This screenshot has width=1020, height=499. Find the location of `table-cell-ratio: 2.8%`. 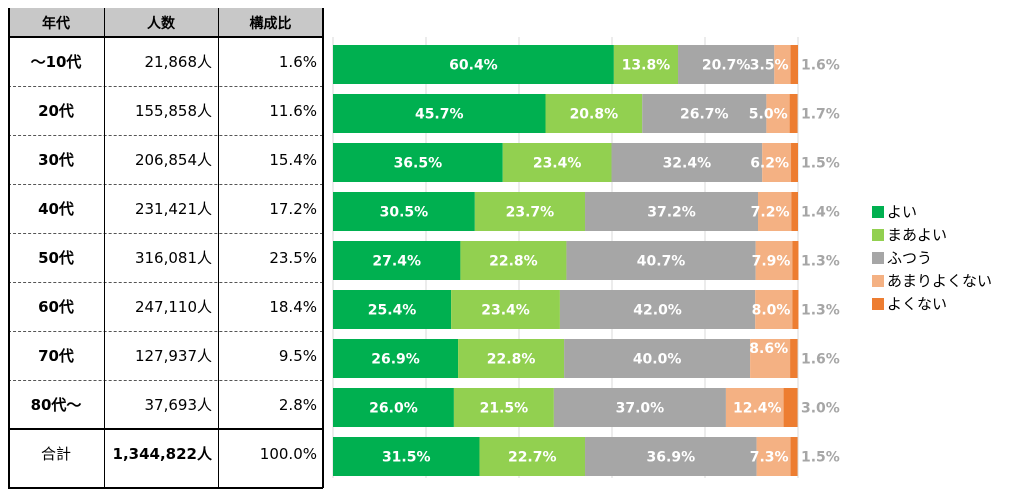

table-cell-ratio: 2.8% is located at coordinates (297, 404).